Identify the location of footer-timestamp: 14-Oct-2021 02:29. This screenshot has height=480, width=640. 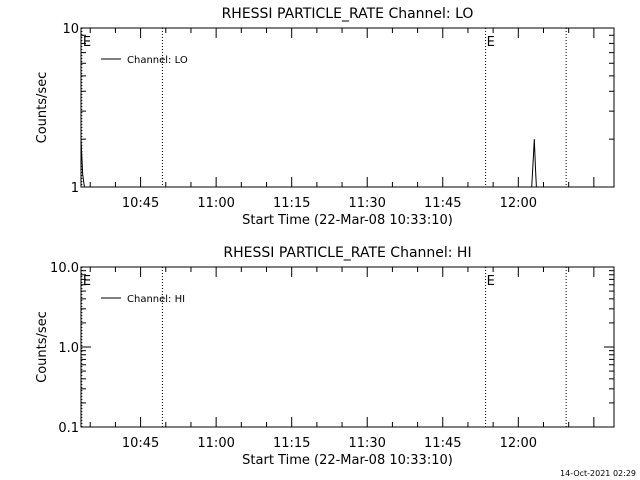
(598, 473).